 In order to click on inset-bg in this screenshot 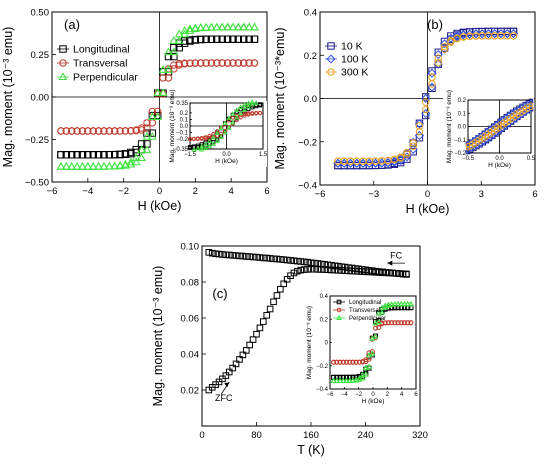, I will do `click(361, 352)`.